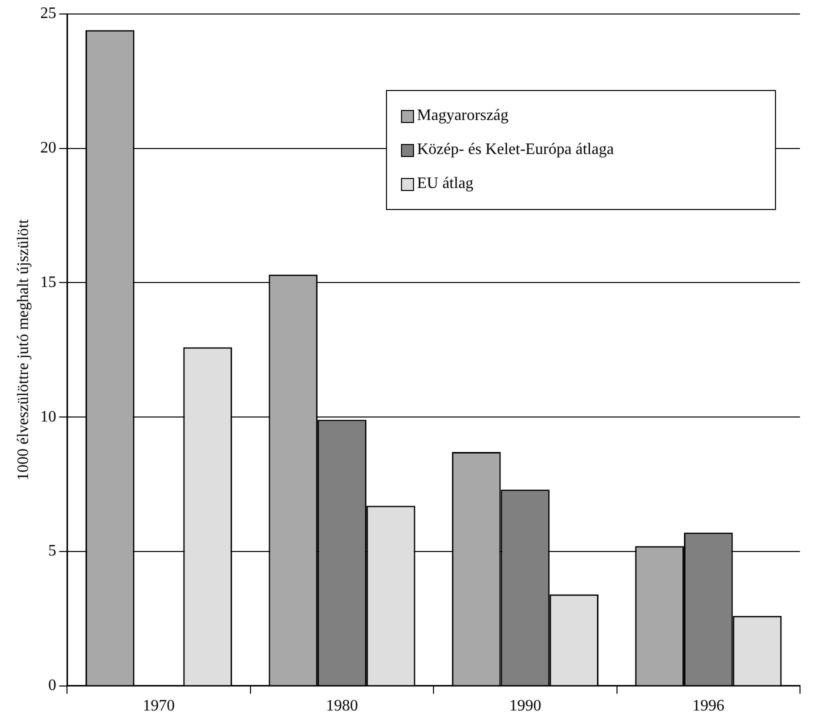 This screenshot has width=814, height=725. I want to click on x-tick-label: 1996, so click(708, 706).